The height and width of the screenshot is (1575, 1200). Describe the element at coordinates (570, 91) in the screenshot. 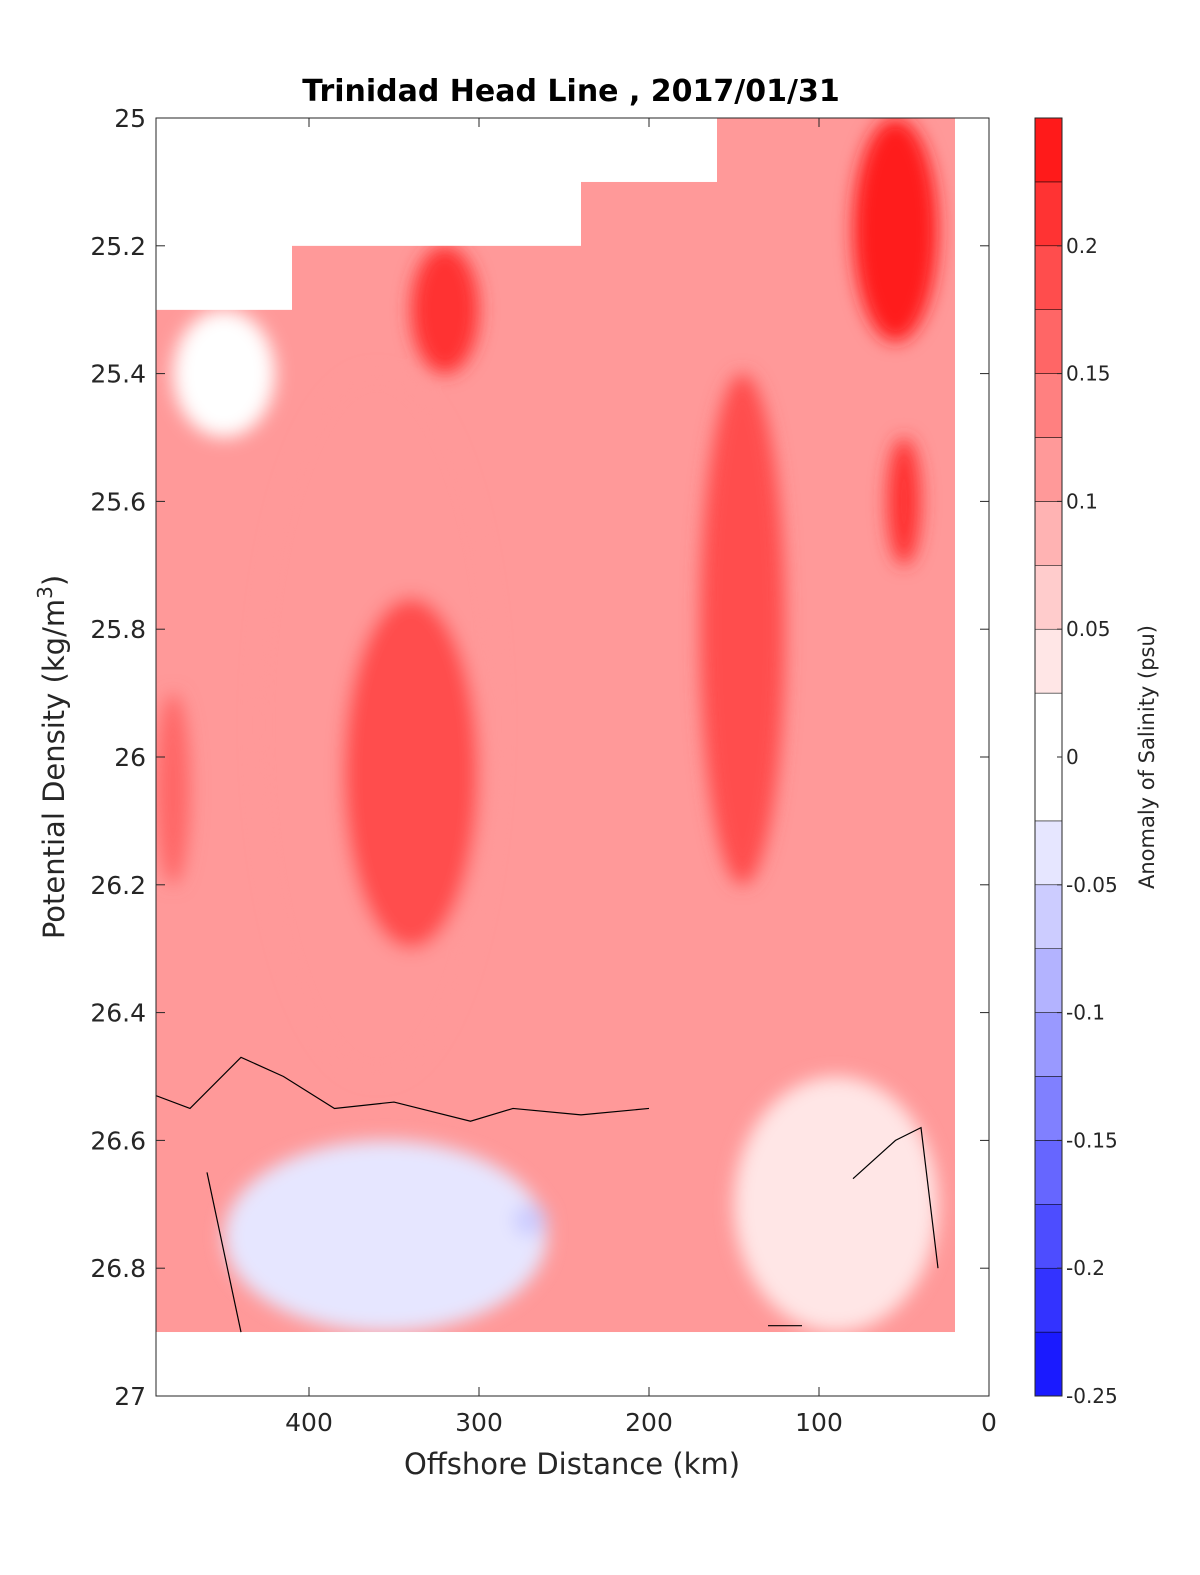

I see `chart-title: Trinidad Head Line , 2017/01/31` at that location.